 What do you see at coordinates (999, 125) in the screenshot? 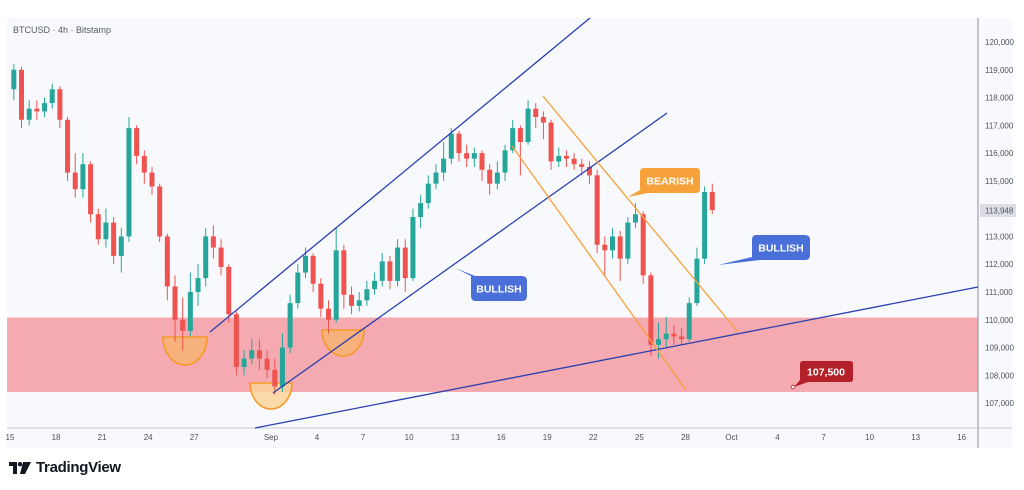
I see `y-tick-label: 117,000` at bounding box center [999, 125].